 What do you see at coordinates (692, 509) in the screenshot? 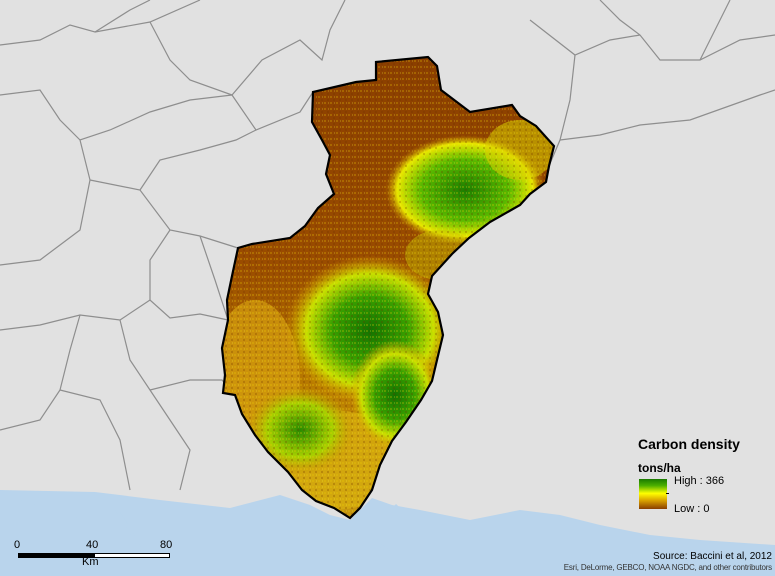
I see `legend-low-label: Low : 0` at bounding box center [692, 509].